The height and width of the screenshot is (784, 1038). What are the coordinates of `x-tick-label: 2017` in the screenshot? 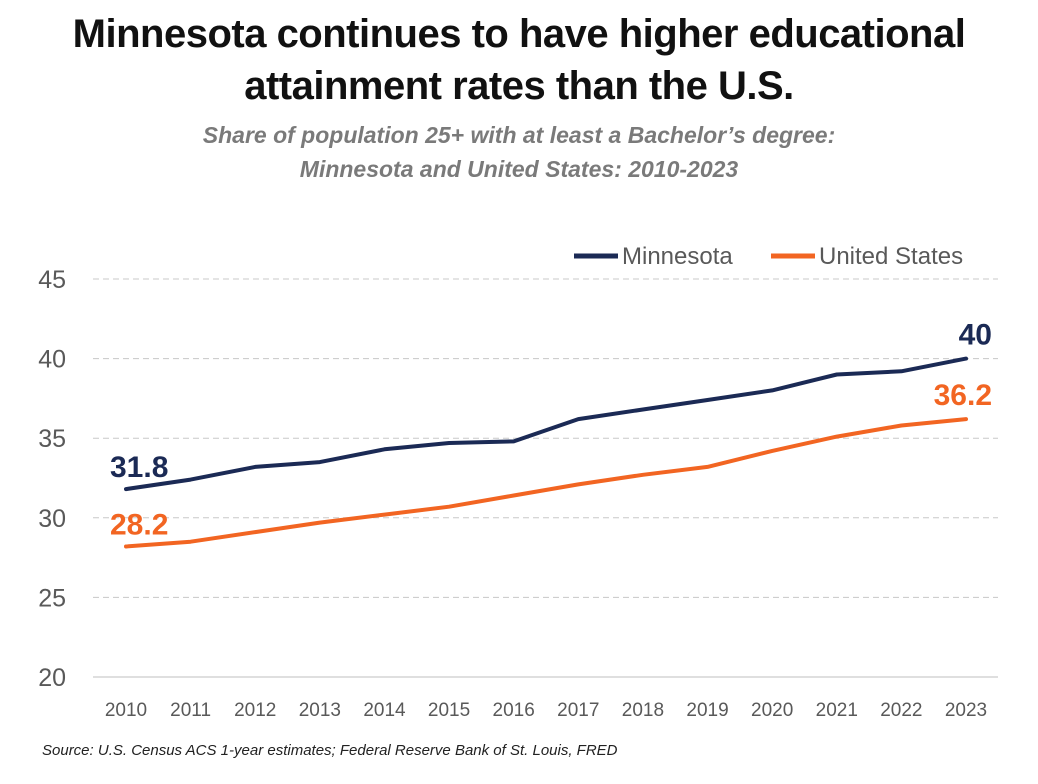 It's located at (578, 710).